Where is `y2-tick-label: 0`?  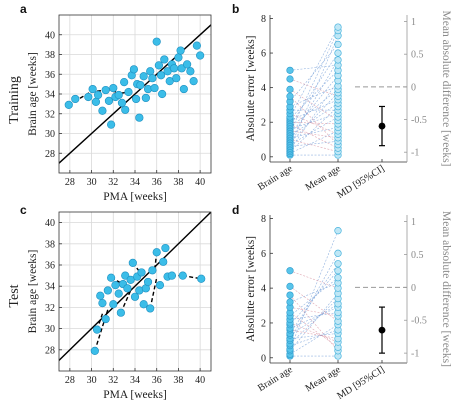
y2-tick-label: 0 is located at coordinates (413, 87).